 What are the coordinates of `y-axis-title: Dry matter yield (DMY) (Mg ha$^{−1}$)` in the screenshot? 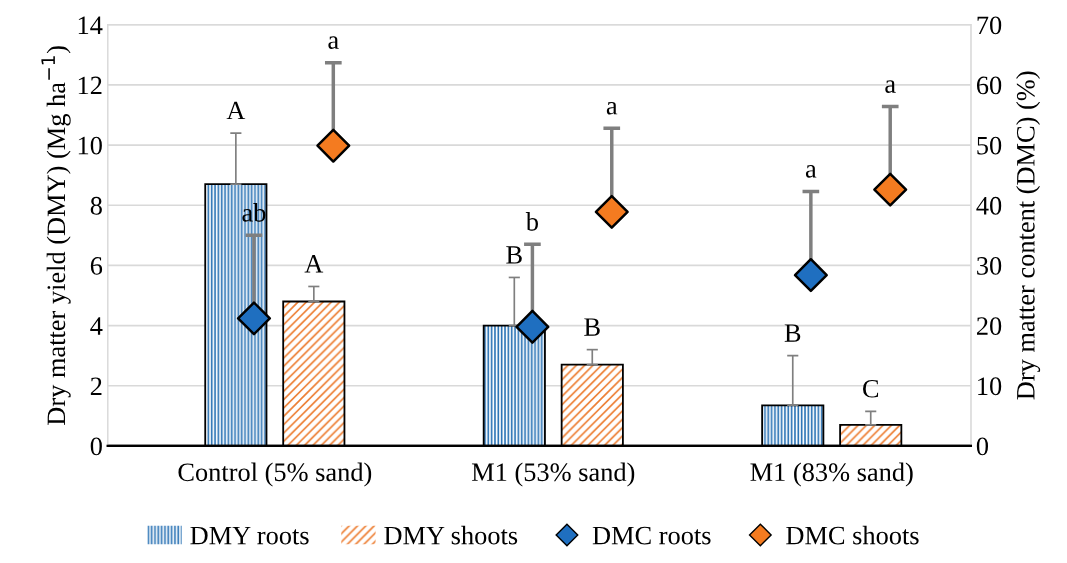 It's located at (56, 235).